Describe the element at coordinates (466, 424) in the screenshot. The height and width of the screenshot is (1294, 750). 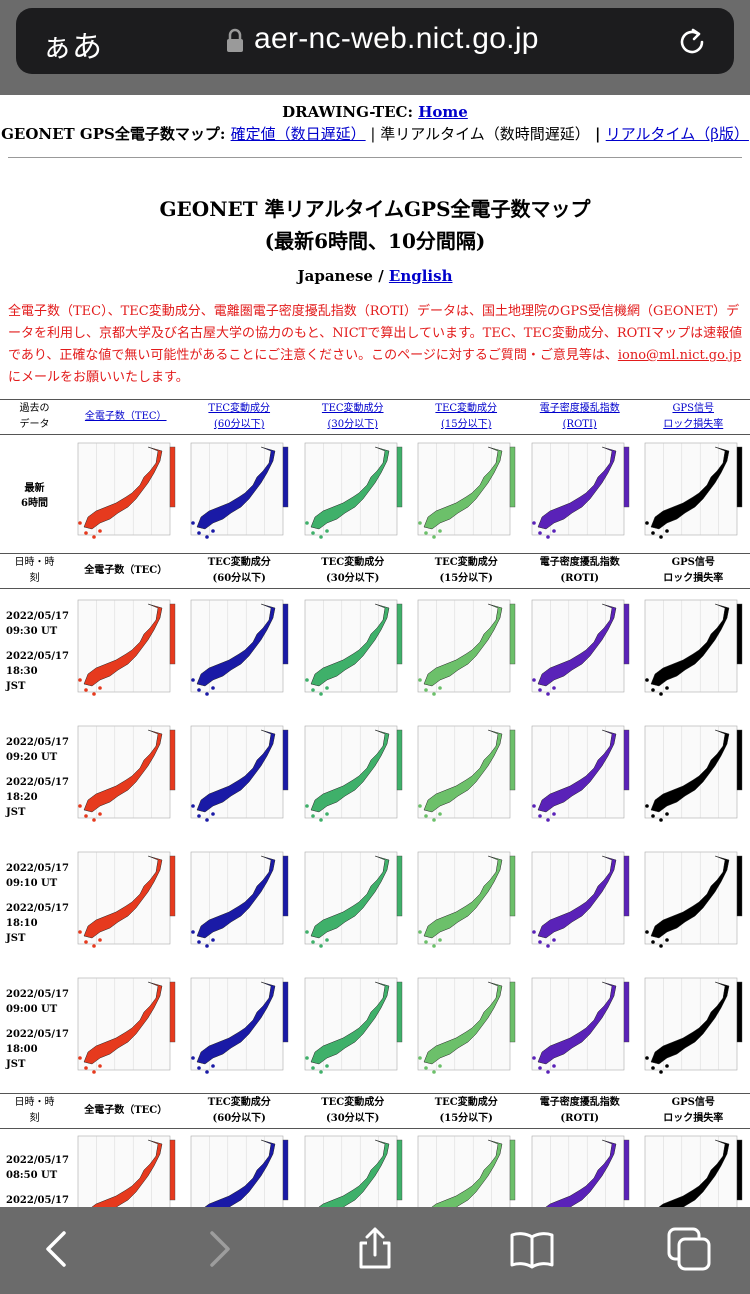
I see `column-link-line: (15分以下)` at that location.